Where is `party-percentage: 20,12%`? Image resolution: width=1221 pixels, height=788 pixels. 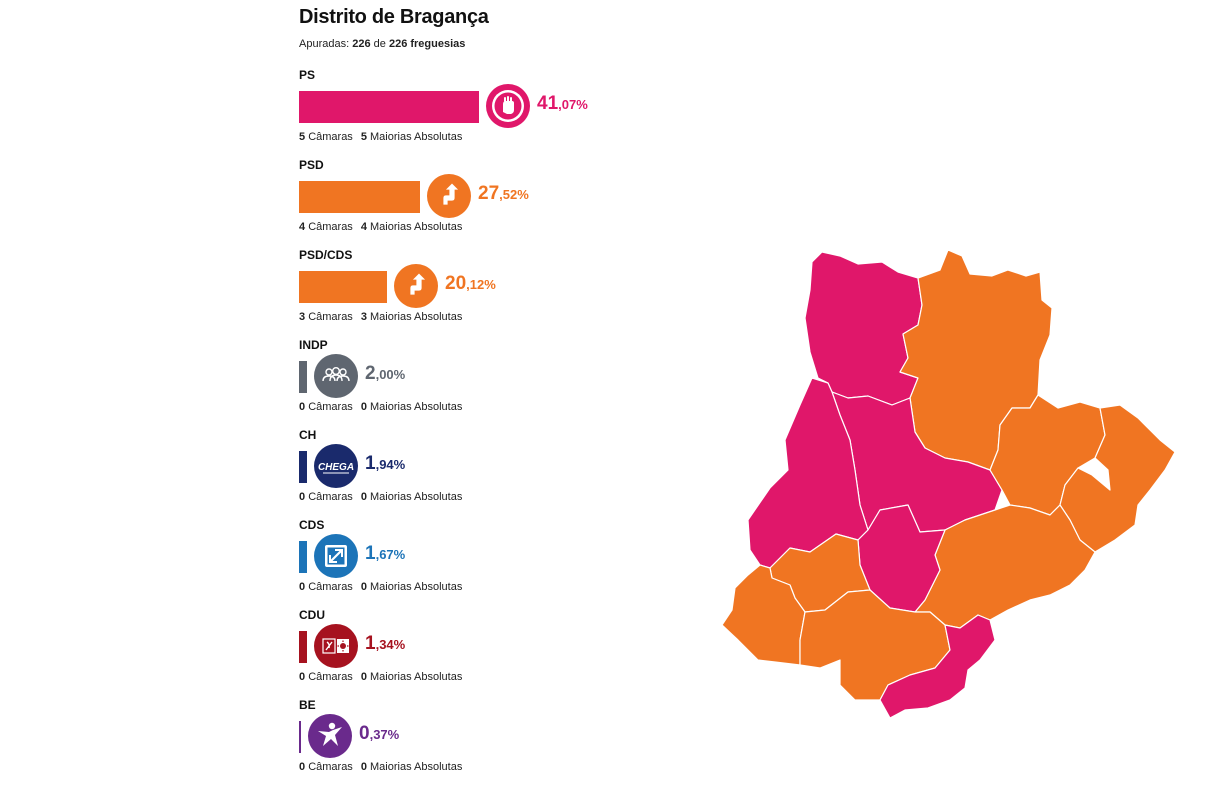
party-percentage: 20,12% is located at coordinates (470, 283).